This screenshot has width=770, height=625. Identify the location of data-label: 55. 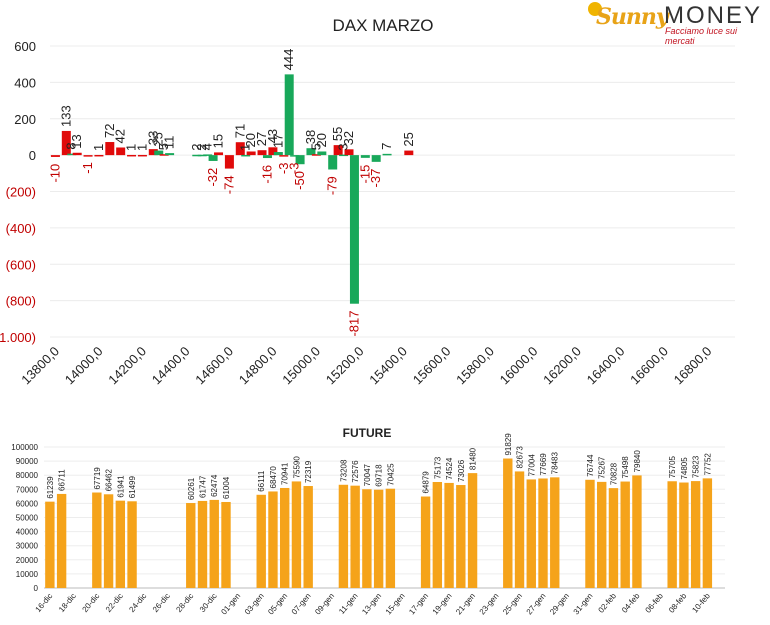
(337, 134).